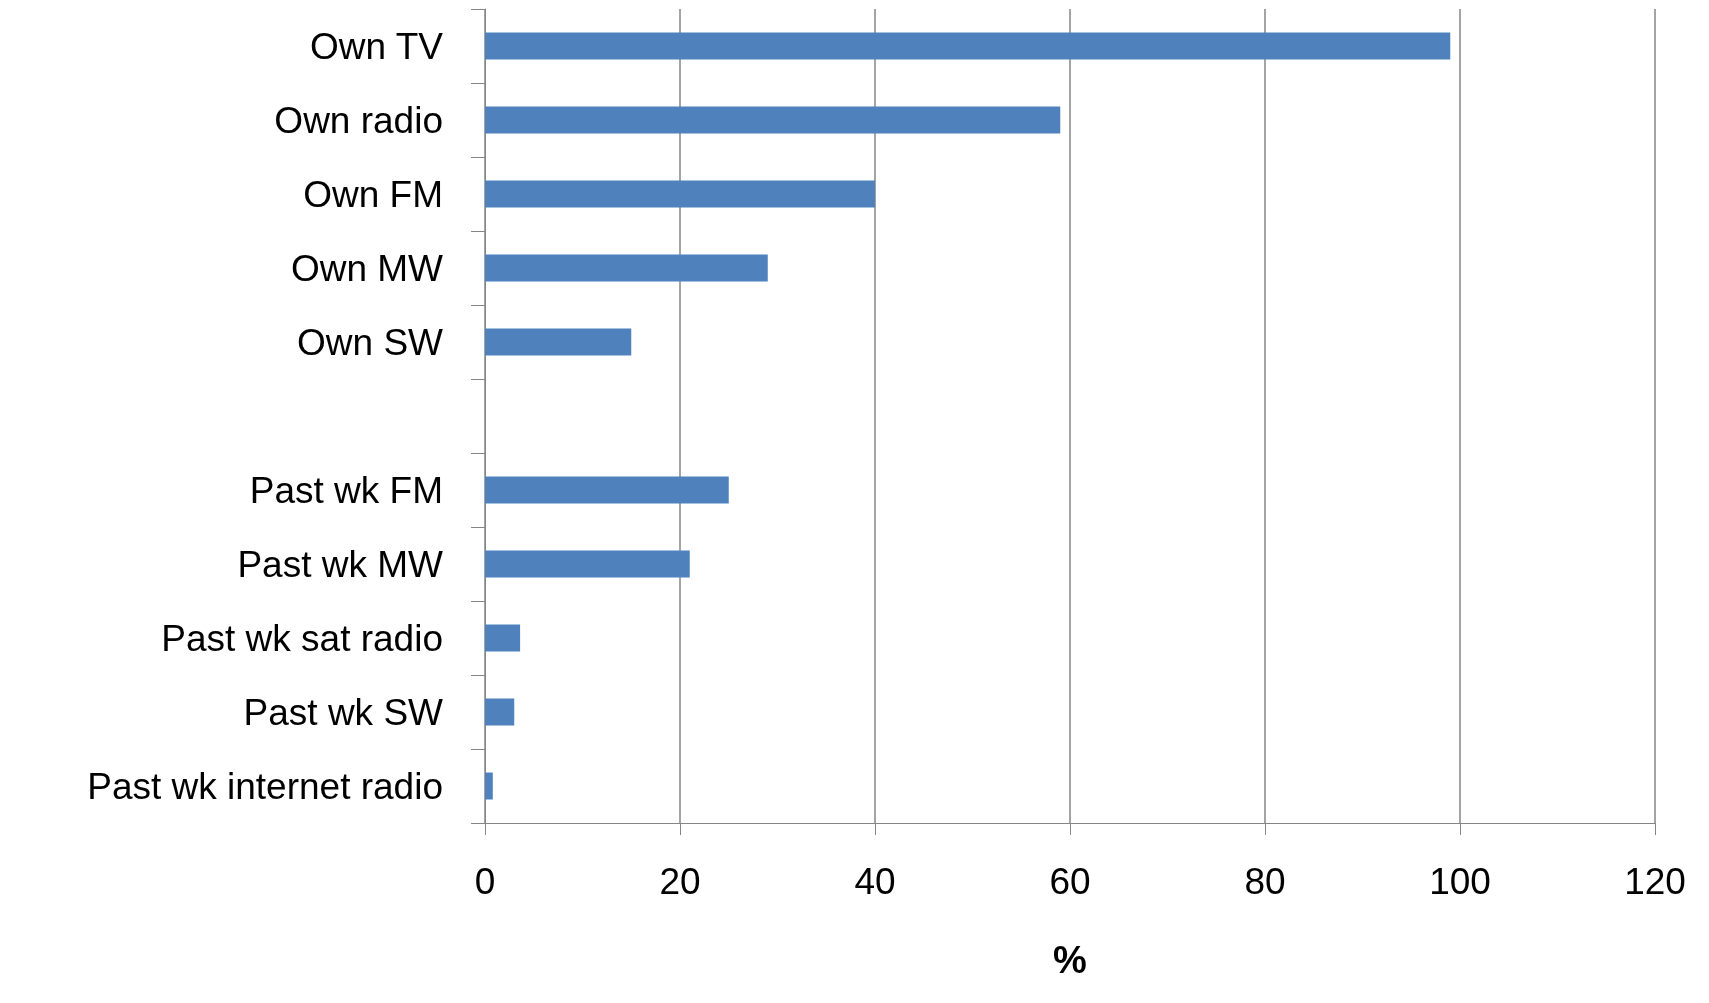  Describe the element at coordinates (1460, 881) in the screenshot. I see `x-tick-label: 100` at that location.